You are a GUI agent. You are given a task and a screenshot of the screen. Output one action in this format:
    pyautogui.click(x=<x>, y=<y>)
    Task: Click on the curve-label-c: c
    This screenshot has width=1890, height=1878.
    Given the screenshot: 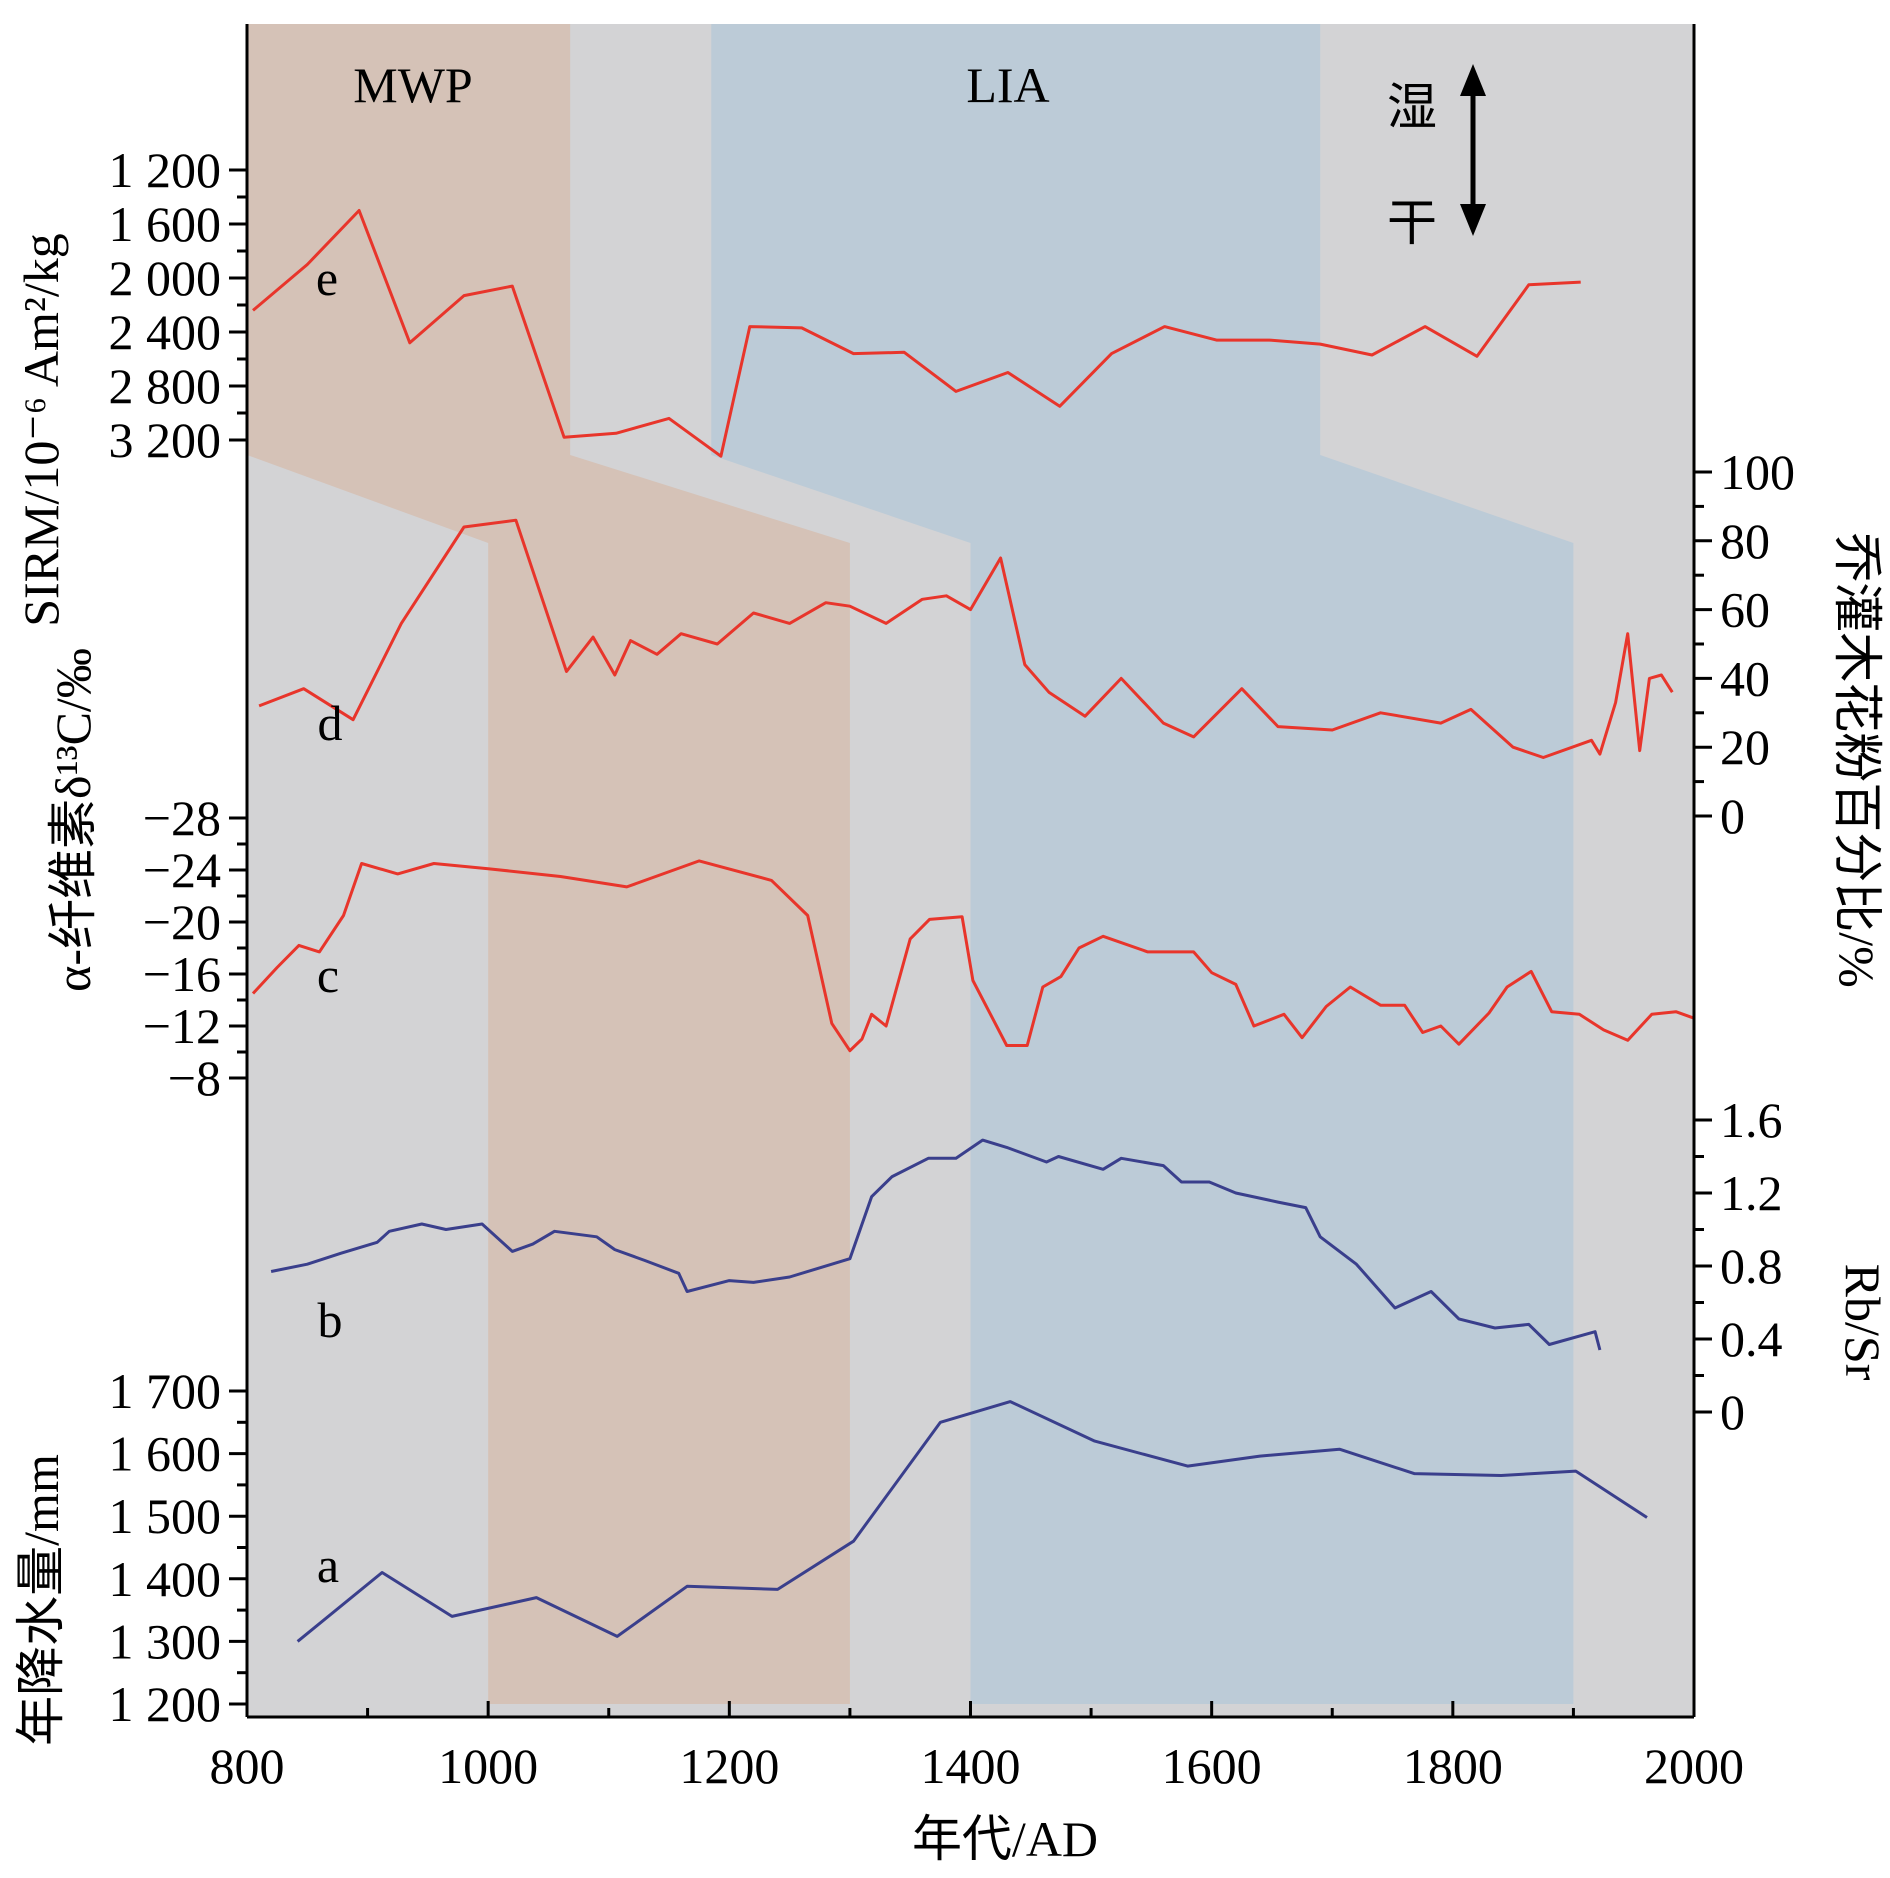 What is the action you would take?
    pyautogui.click(x=328, y=975)
    